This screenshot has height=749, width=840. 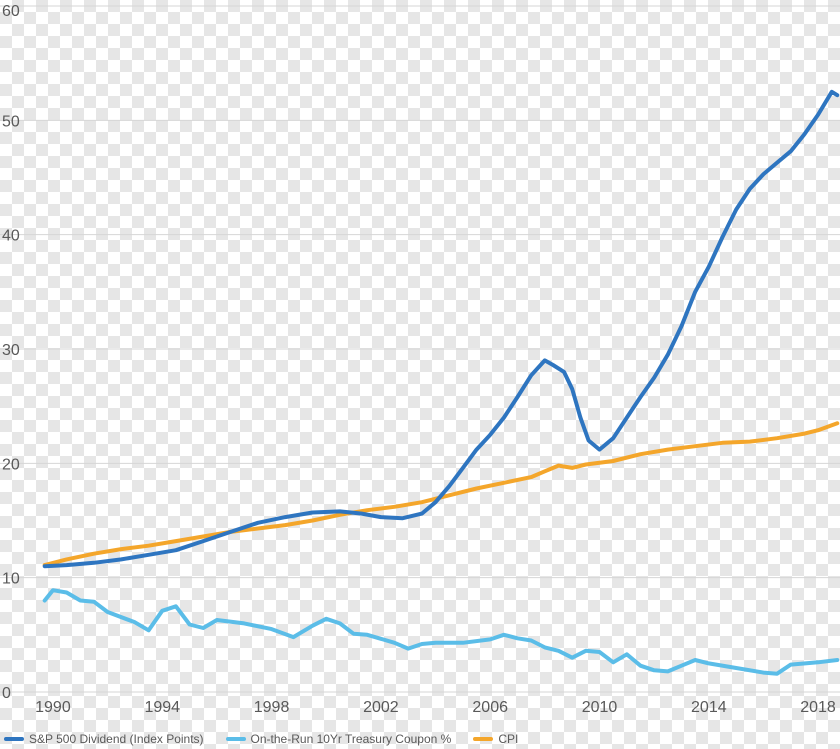 What do you see at coordinates (6, 693) in the screenshot?
I see `y-tick-label: 0` at bounding box center [6, 693].